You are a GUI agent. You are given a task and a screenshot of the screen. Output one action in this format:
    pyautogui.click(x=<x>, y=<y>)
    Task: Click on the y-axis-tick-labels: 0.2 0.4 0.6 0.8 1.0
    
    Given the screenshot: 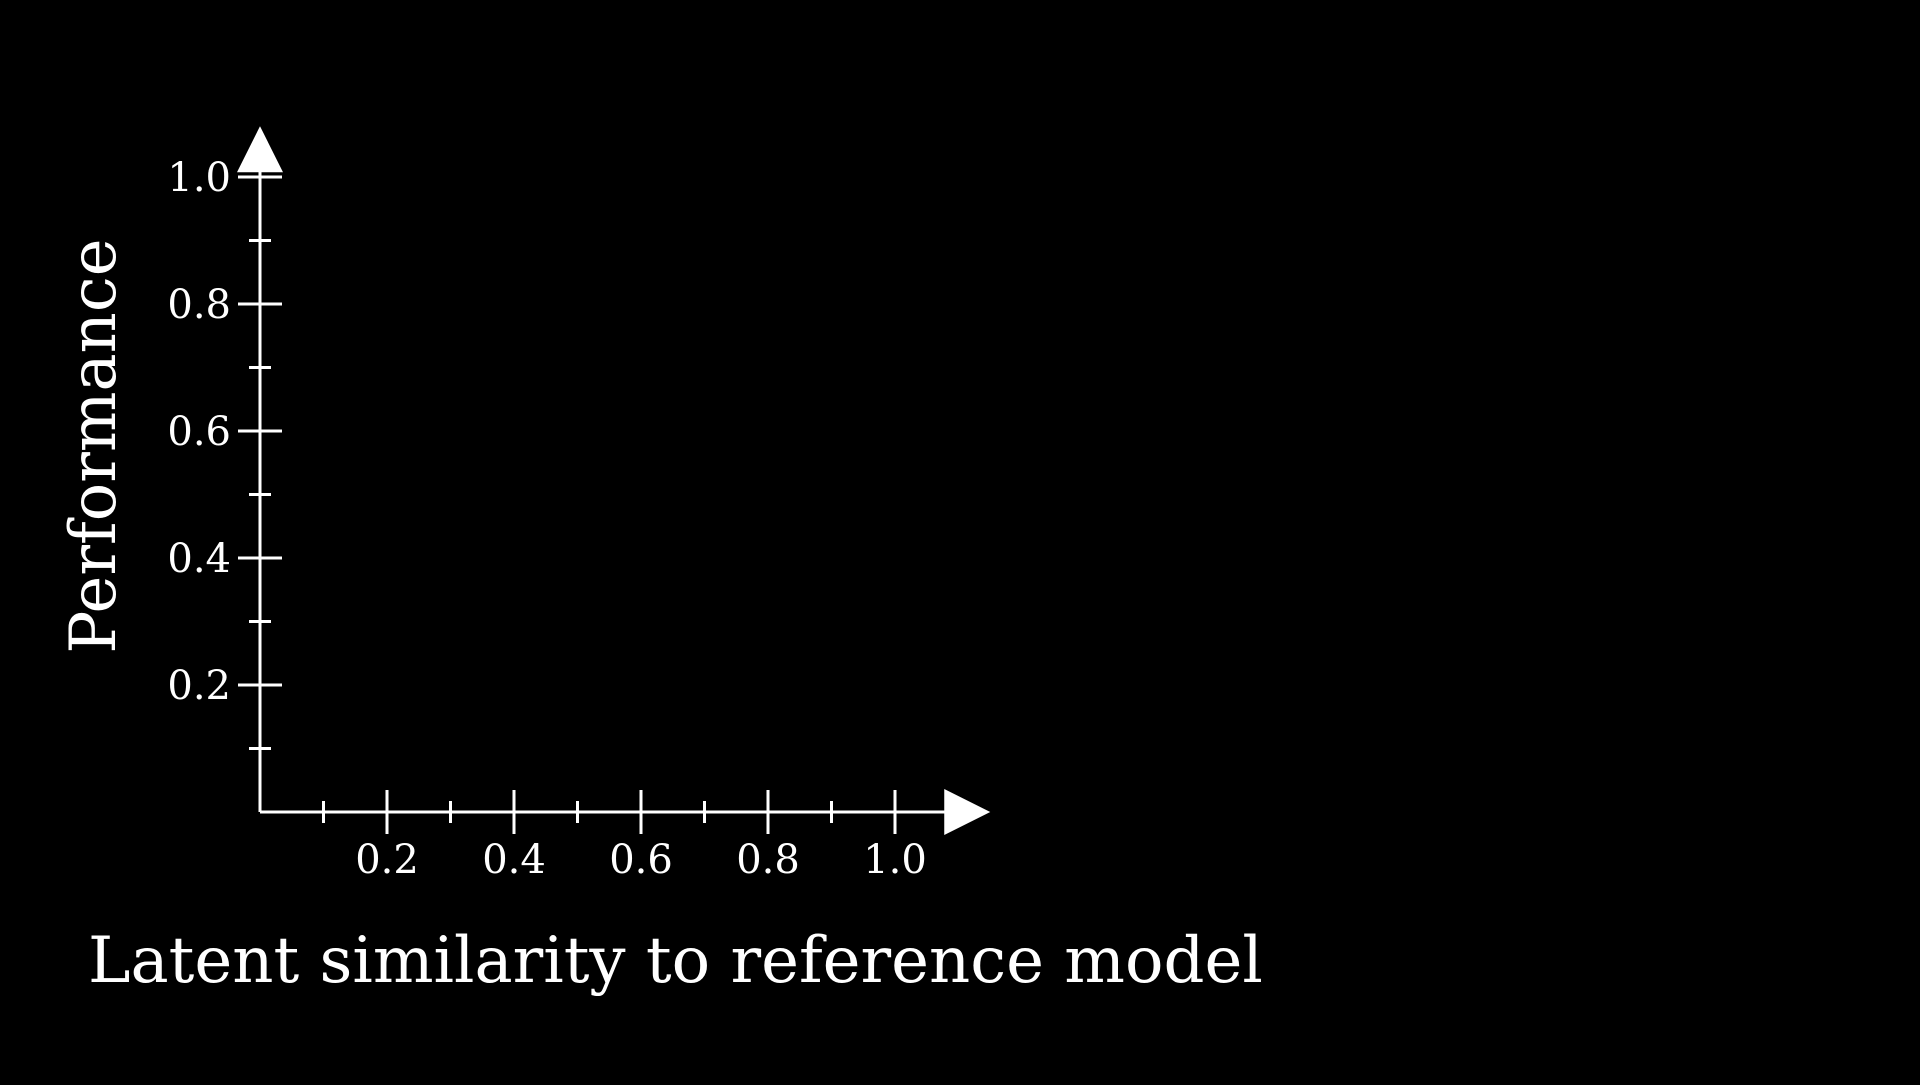 What is the action you would take?
    pyautogui.click(x=199, y=432)
    